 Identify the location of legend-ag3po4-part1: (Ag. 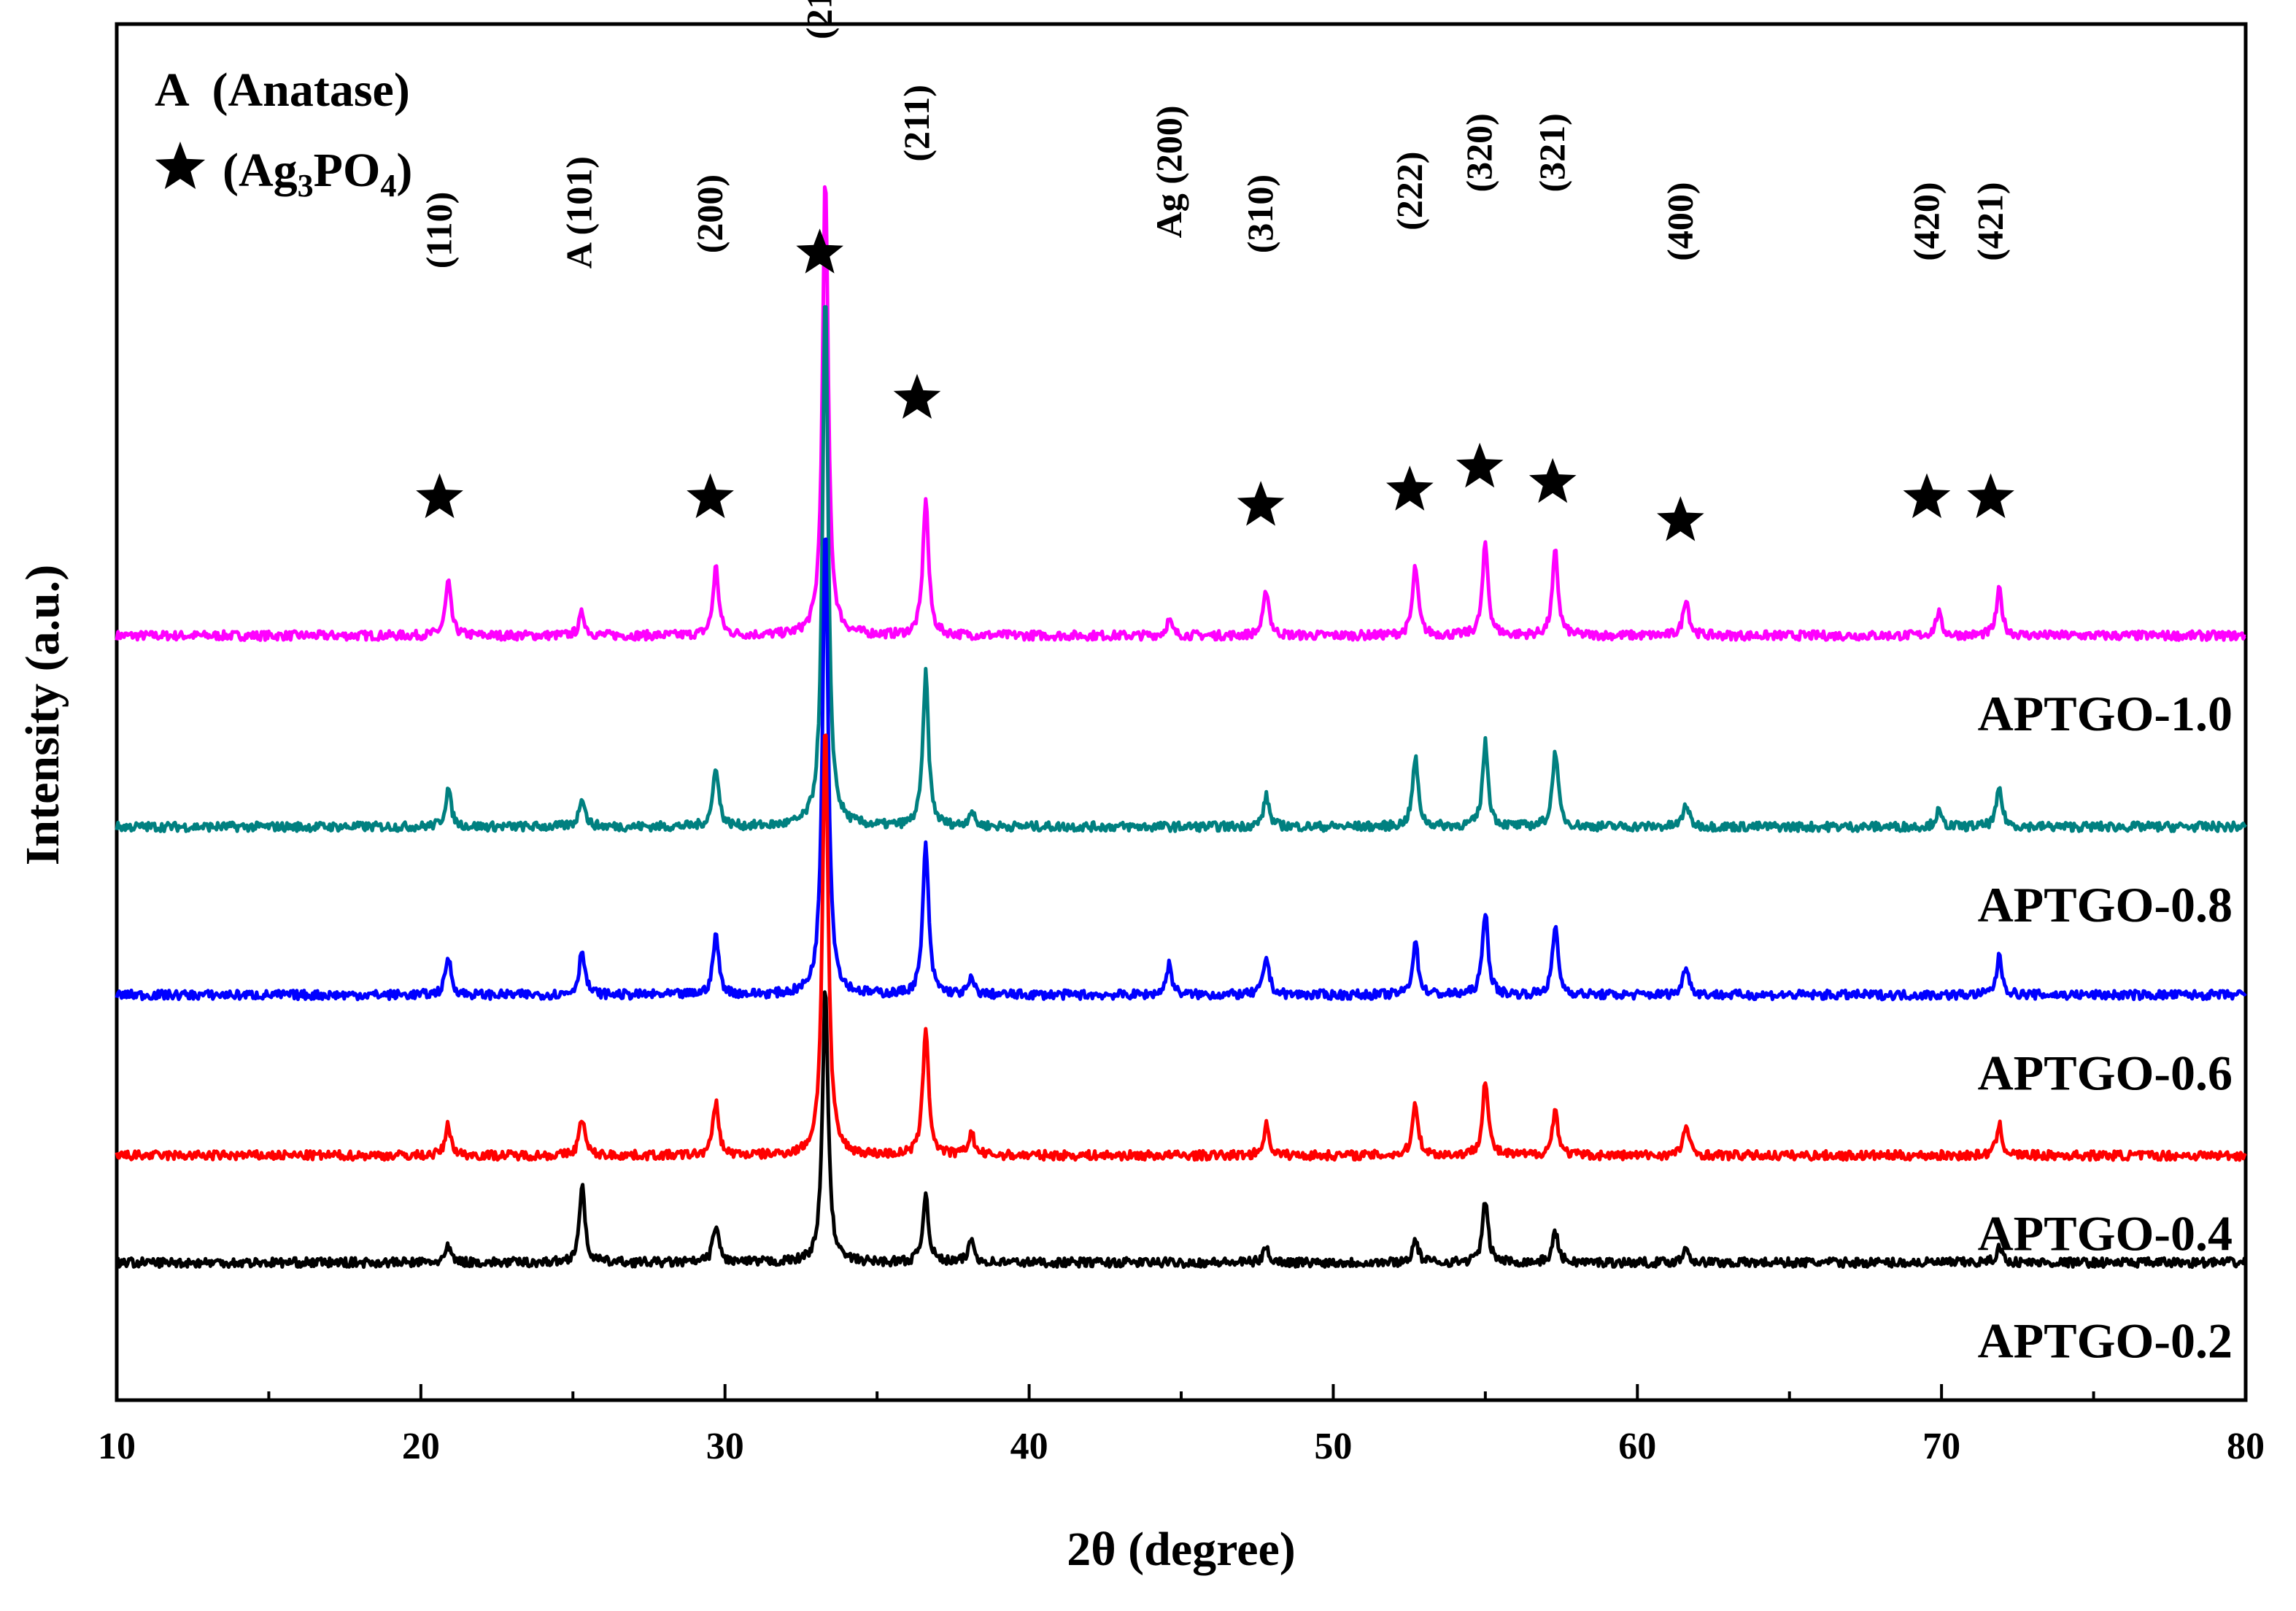
(261, 171).